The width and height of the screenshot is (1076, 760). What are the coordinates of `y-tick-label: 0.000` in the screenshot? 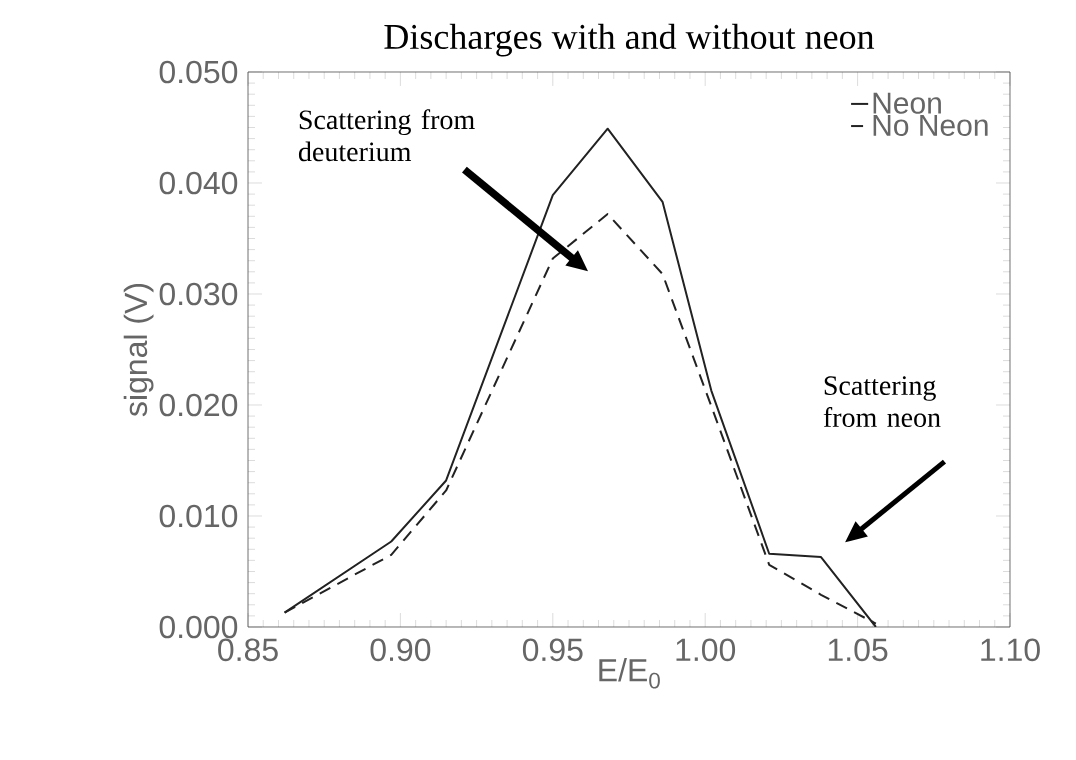 It's located at (198, 627).